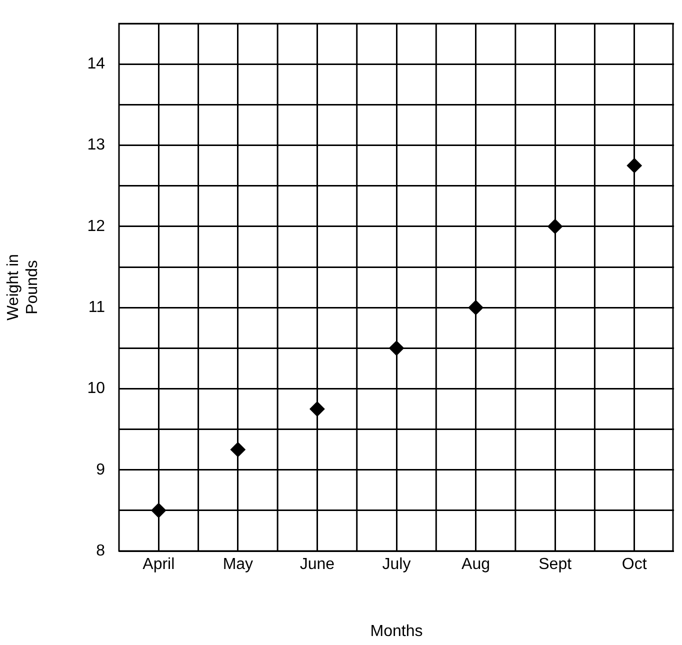 This screenshot has height=645, width=682. Describe the element at coordinates (396, 631) in the screenshot. I see `x-axis-title: Months` at that location.